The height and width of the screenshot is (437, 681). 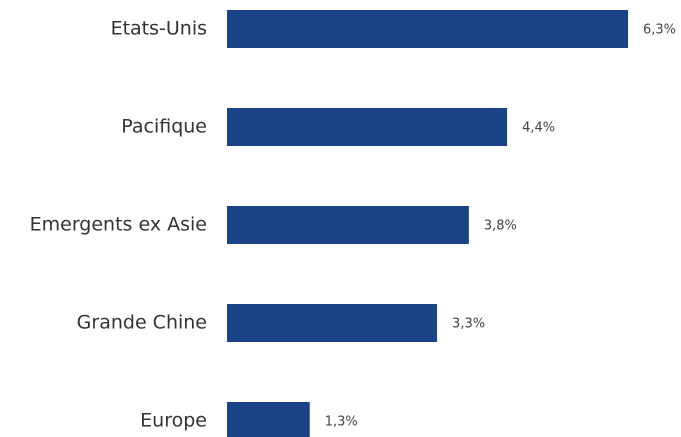 I want to click on category-label: Pacifique, so click(x=164, y=127).